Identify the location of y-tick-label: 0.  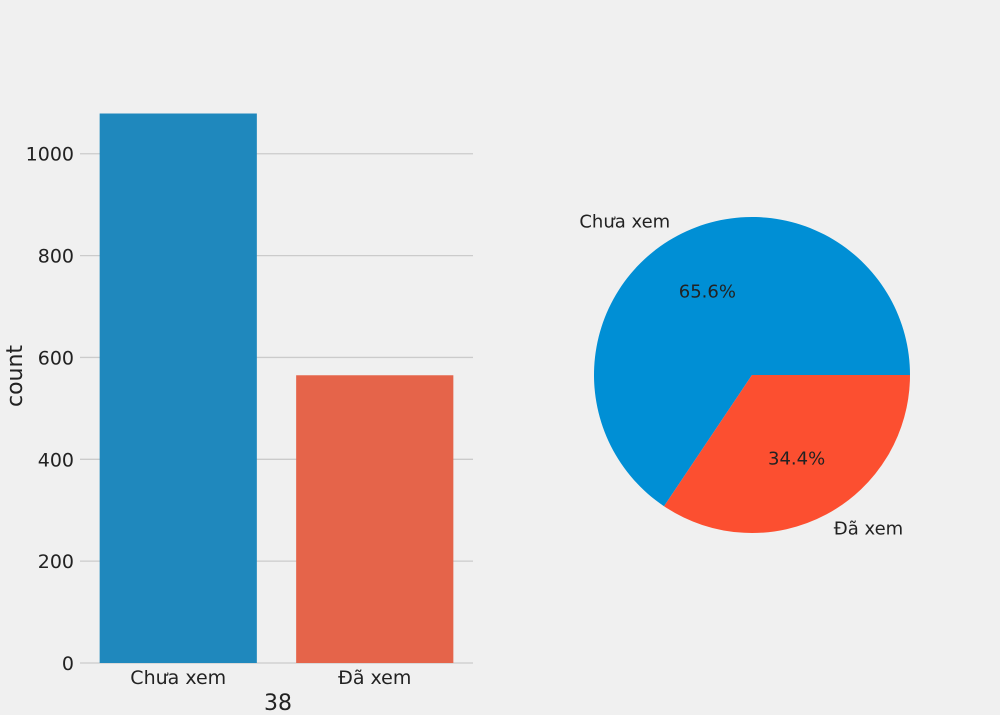
(68, 664).